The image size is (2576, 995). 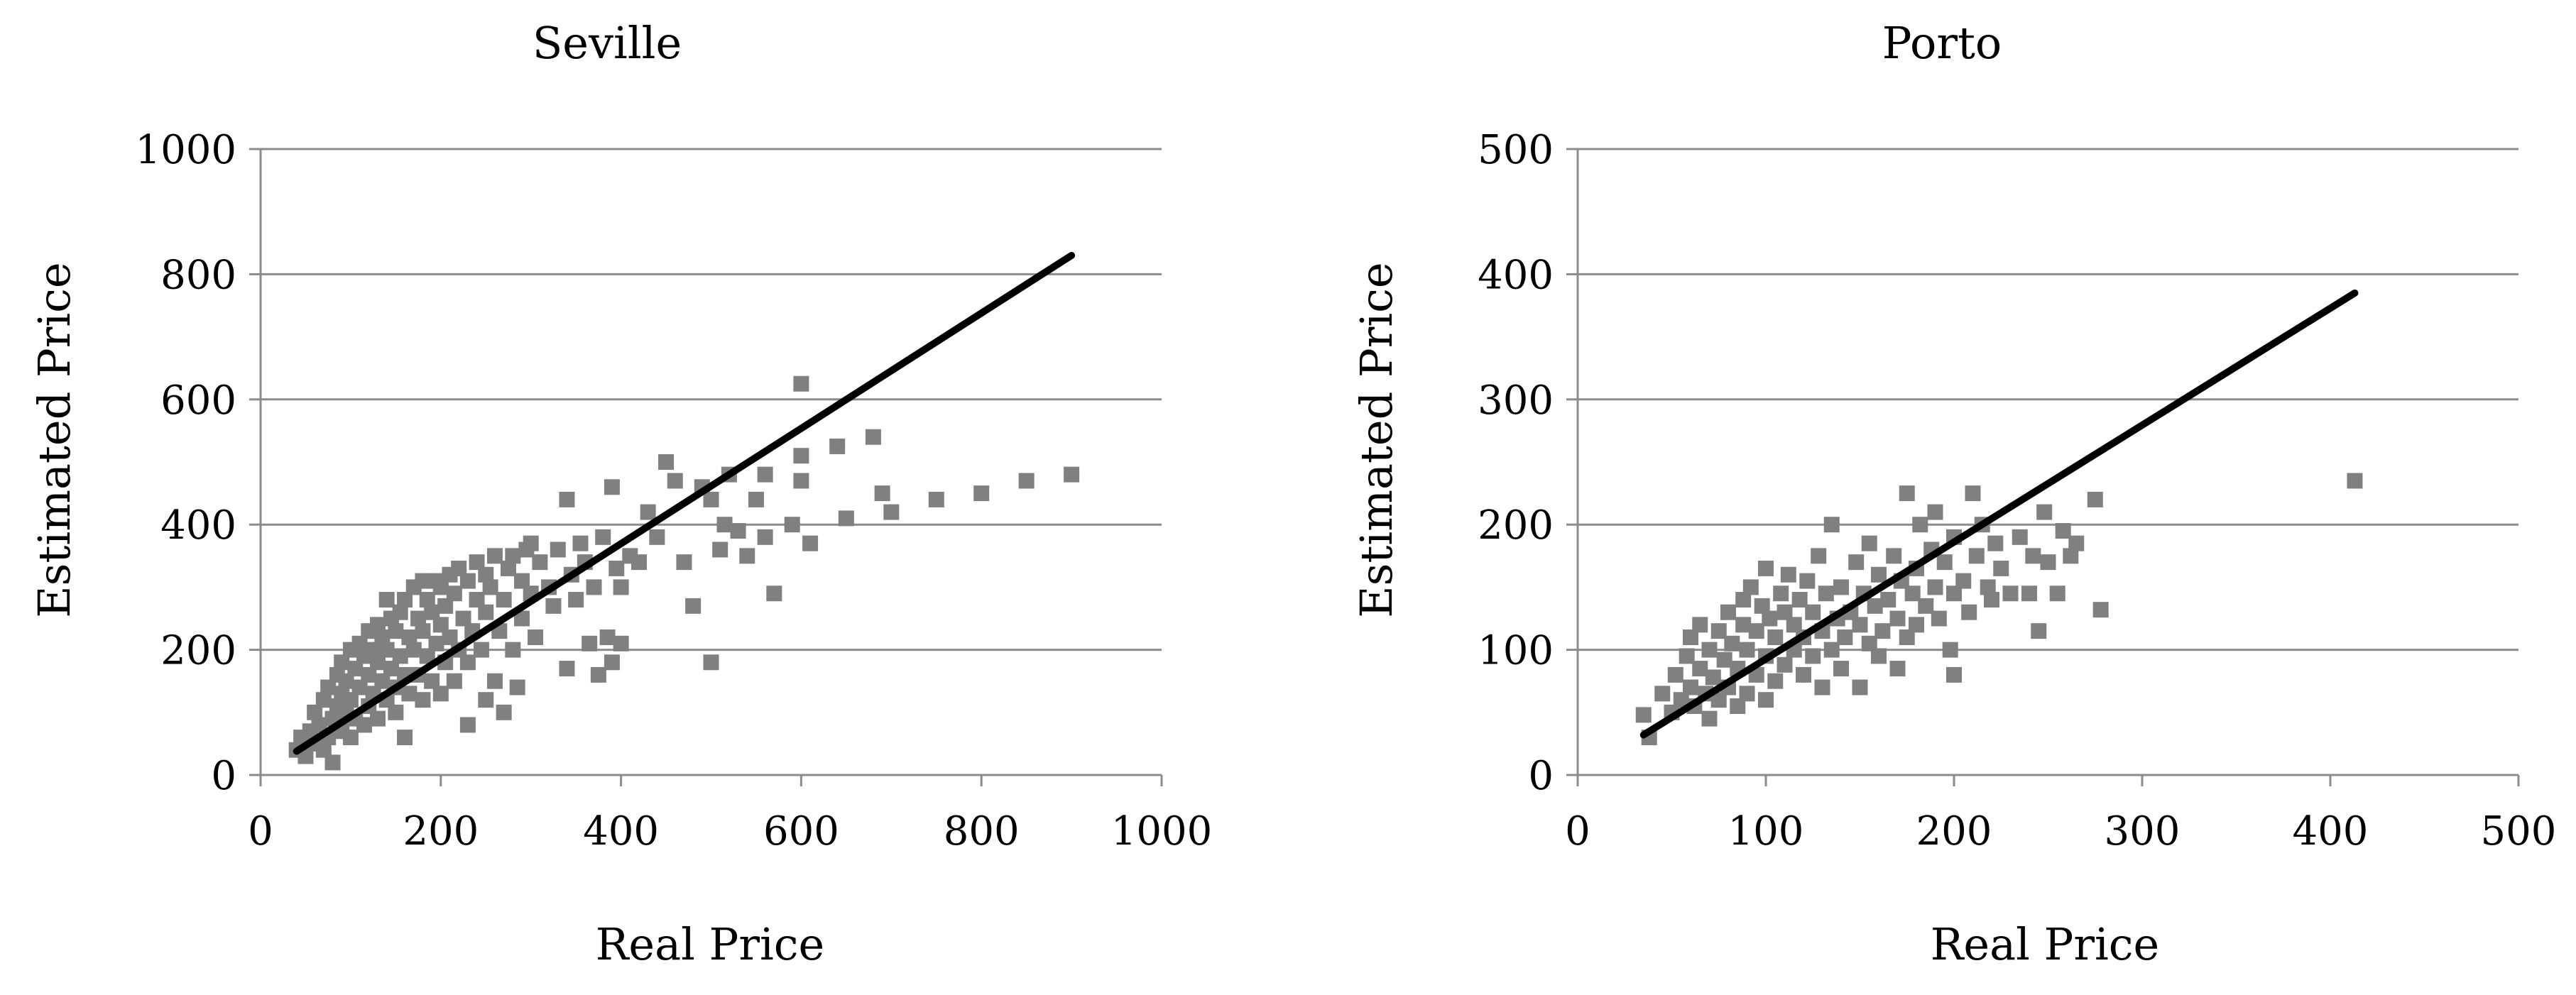 What do you see at coordinates (2045, 944) in the screenshot?
I see `x-axis-label: Real Price` at bounding box center [2045, 944].